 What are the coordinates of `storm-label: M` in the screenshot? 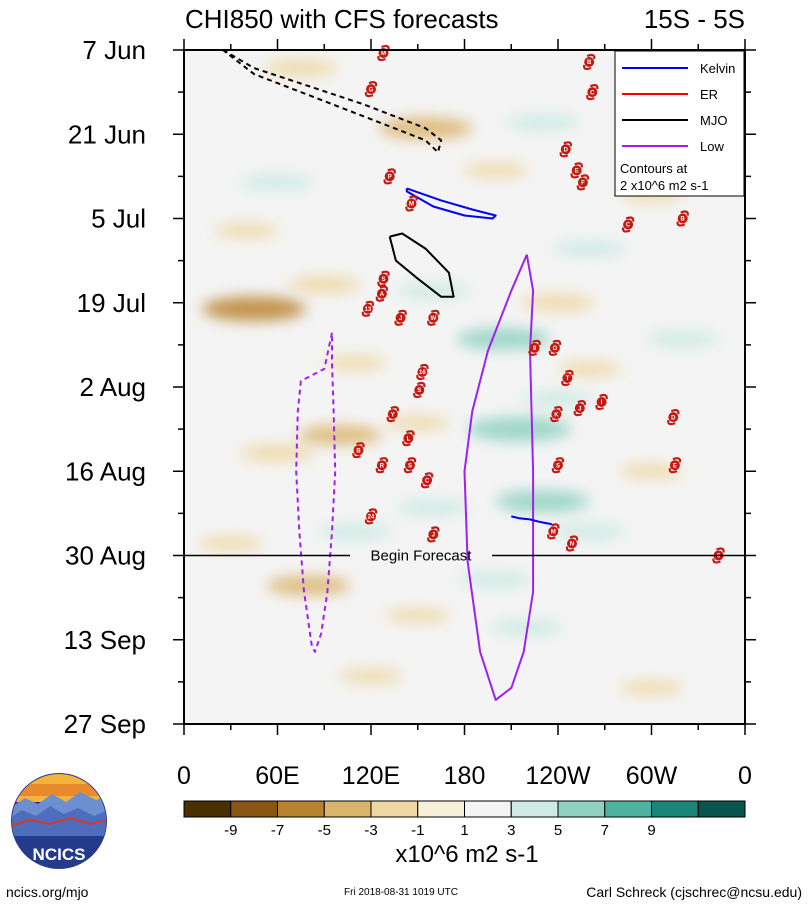 It's located at (411, 205).